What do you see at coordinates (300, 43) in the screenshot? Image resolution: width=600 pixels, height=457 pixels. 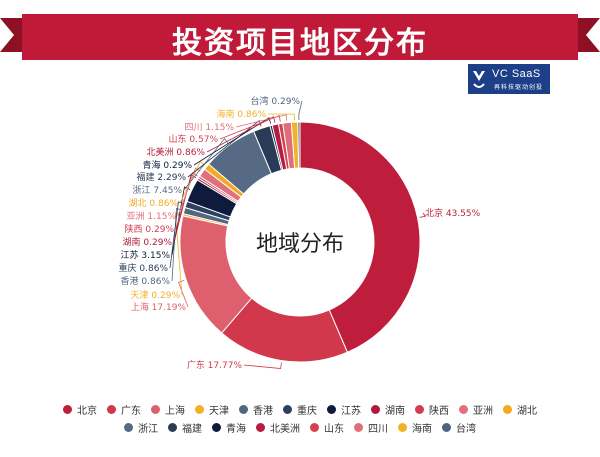 I see `page-title: 投资项目地区分布` at bounding box center [300, 43].